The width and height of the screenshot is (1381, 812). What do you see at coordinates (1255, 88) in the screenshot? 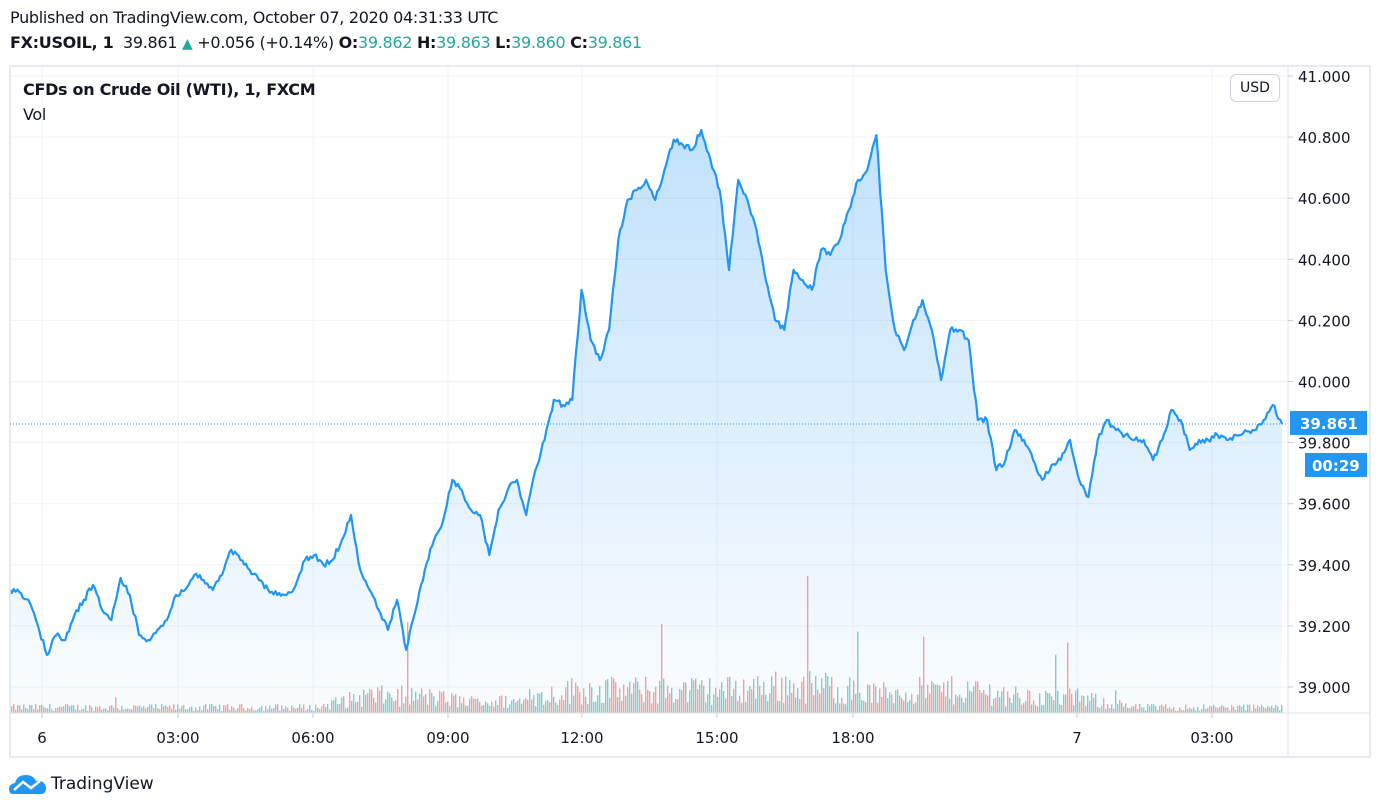
I see `currency-button: USD` at bounding box center [1255, 88].